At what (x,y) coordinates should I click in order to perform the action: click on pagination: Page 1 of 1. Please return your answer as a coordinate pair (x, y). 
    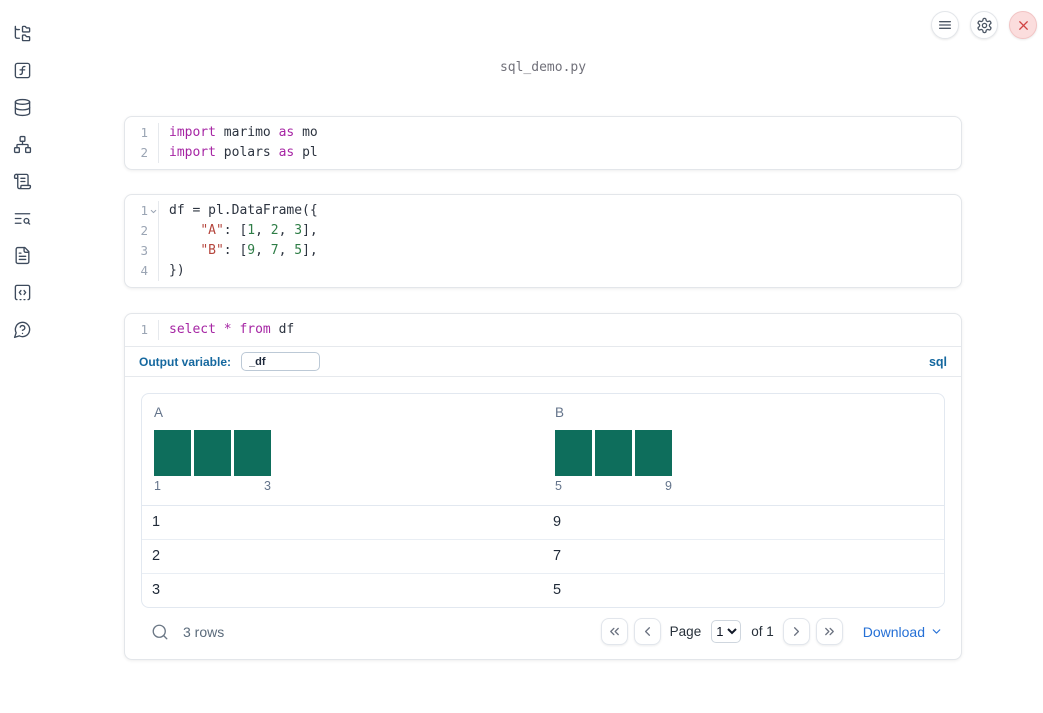
    Looking at the image, I should click on (721, 631).